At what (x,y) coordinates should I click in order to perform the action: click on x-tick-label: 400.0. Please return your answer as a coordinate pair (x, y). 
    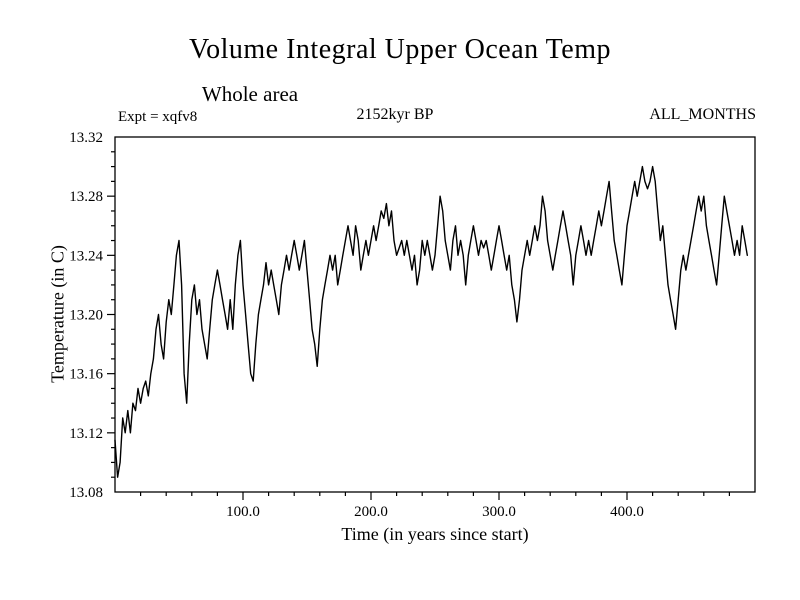
    Looking at the image, I should click on (627, 512).